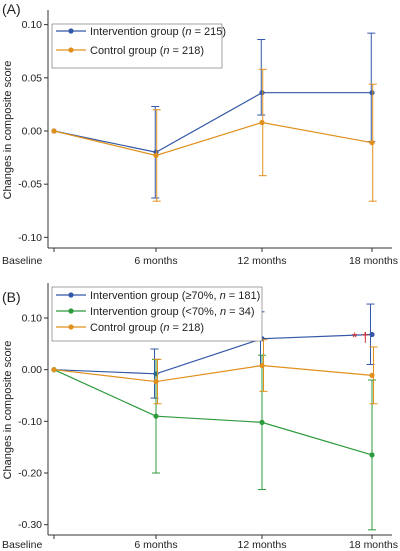 This screenshot has height=551, width=400. I want to click on legend-entry-part: = 181), so click(243, 296).